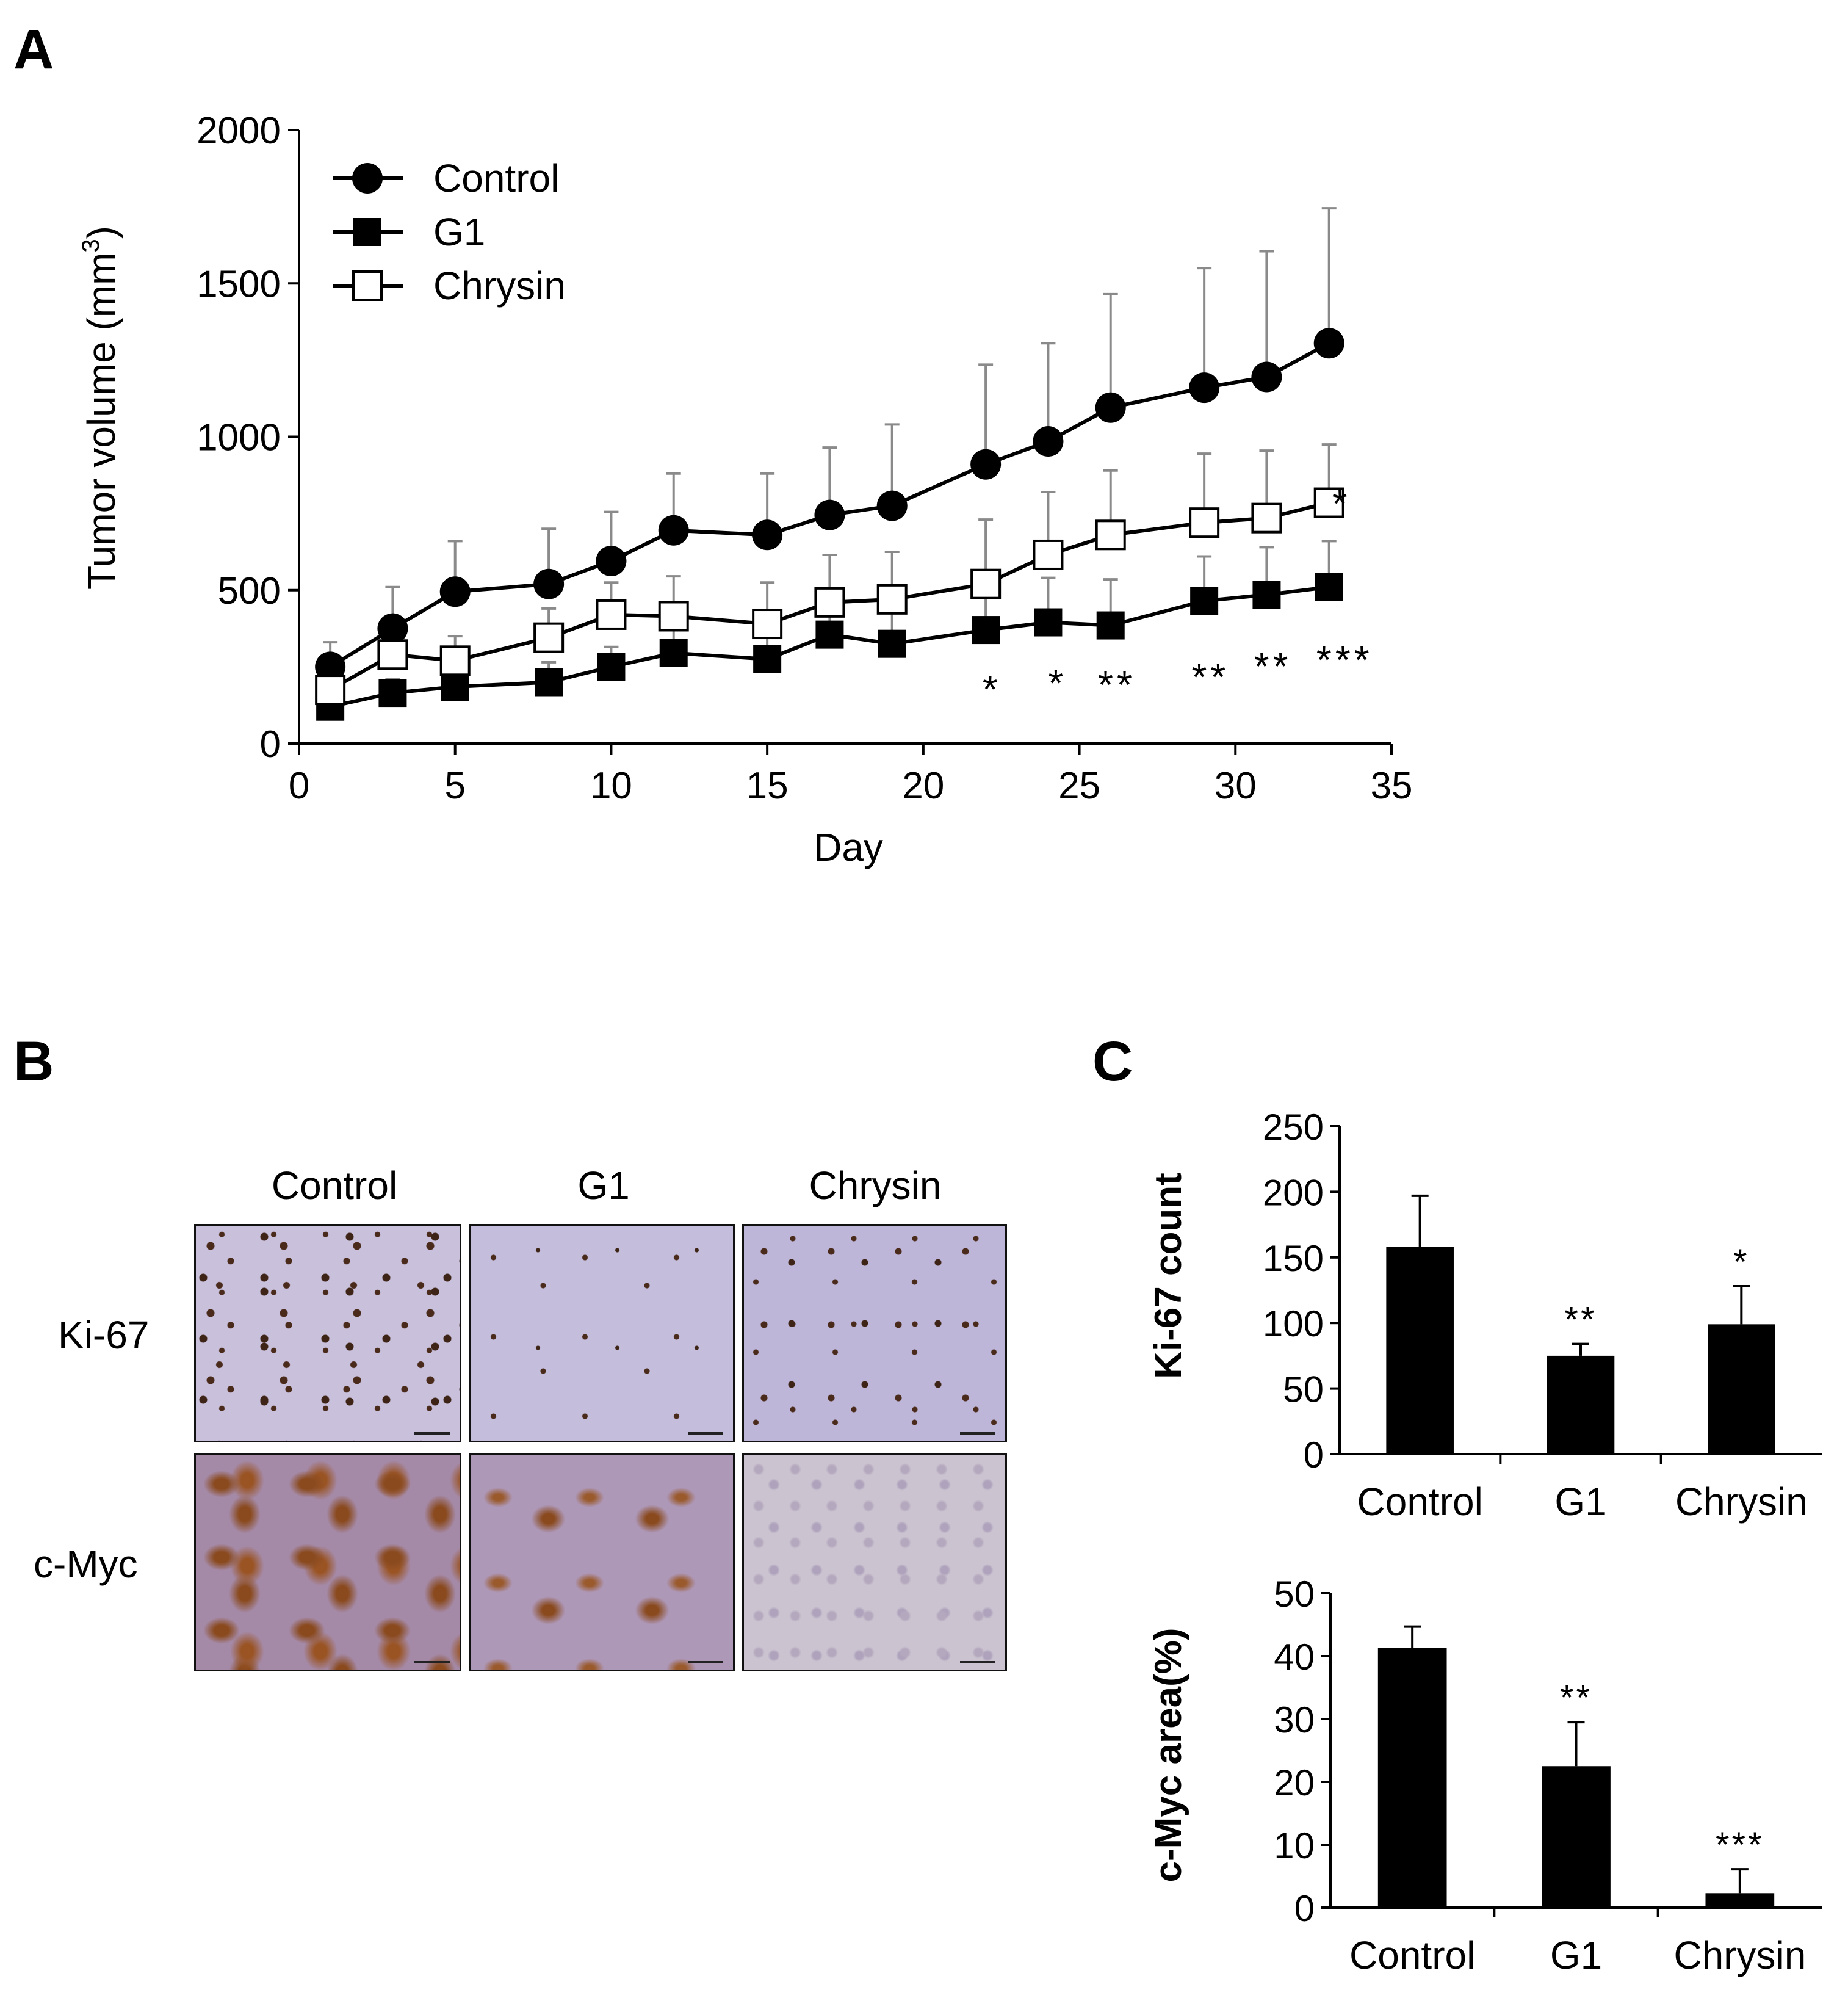  Describe the element at coordinates (1079, 786) in the screenshot. I see `chartA-x-tick-label: 25` at that location.